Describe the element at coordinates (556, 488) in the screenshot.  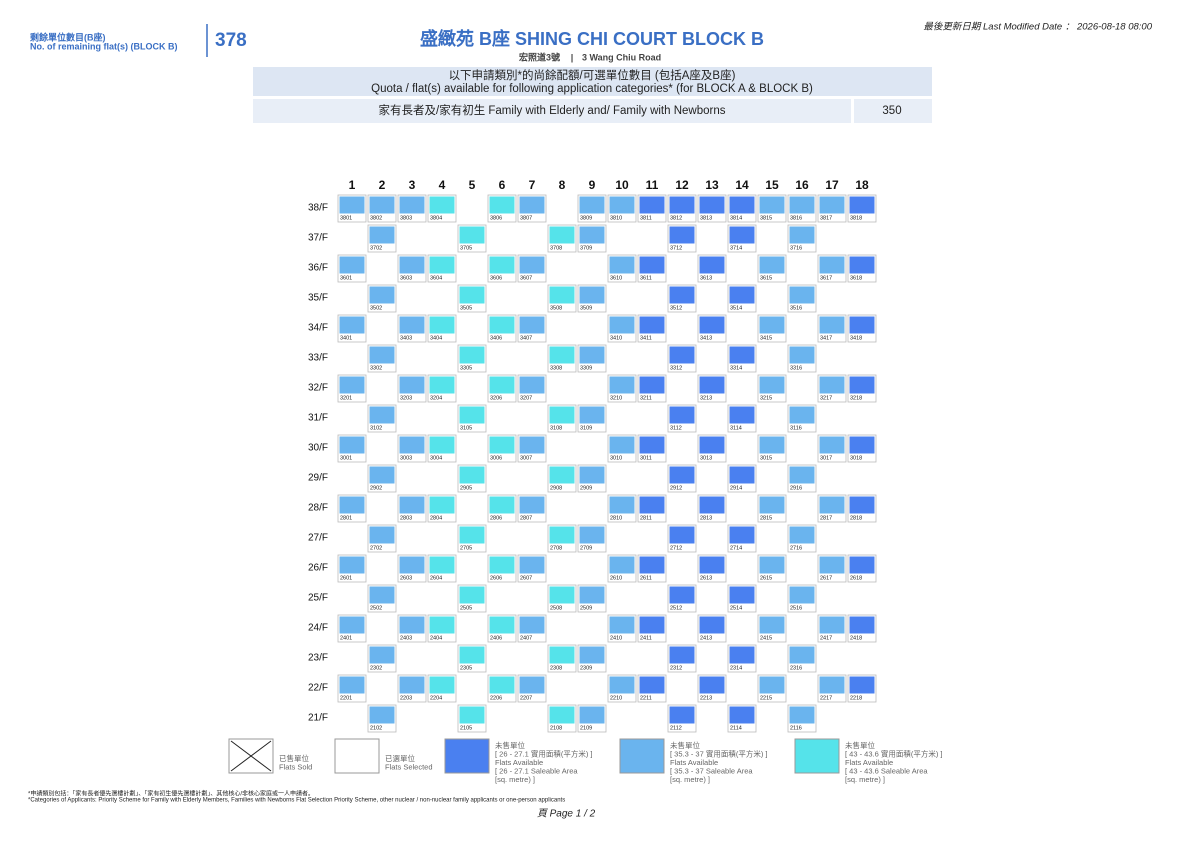
I see `unit-label: 2908` at that location.